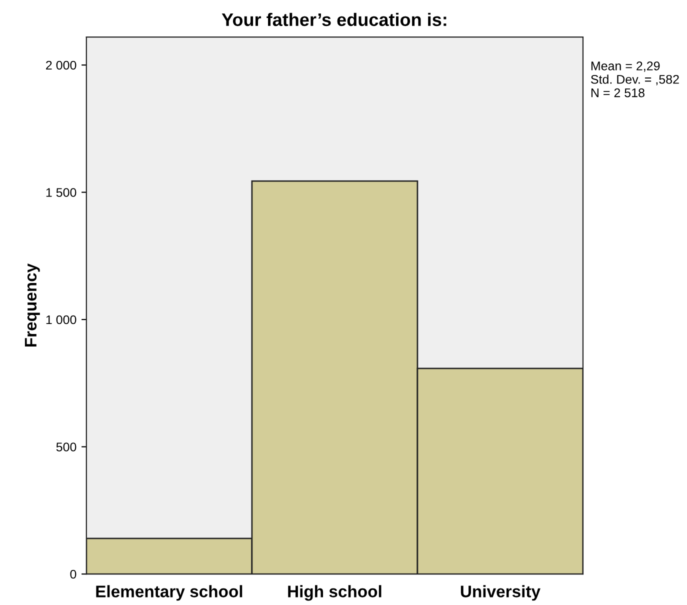 The image size is (687, 605). Describe the element at coordinates (61, 65) in the screenshot. I see `y-tick-label: 2 000` at that location.